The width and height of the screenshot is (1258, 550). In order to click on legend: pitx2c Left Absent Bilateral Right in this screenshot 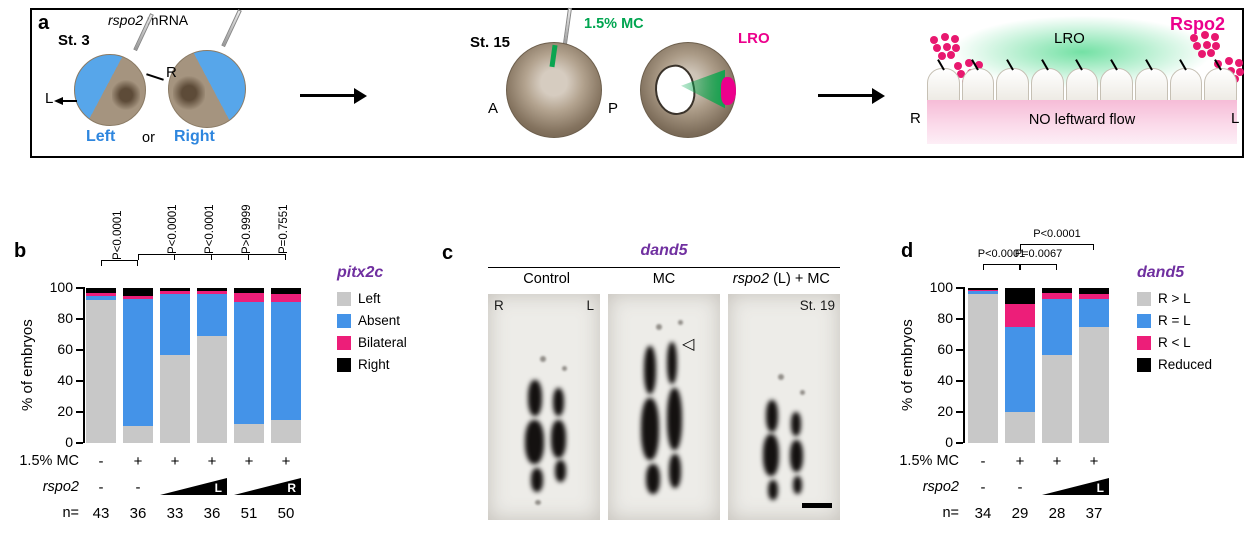, I will do `click(372, 321)`.